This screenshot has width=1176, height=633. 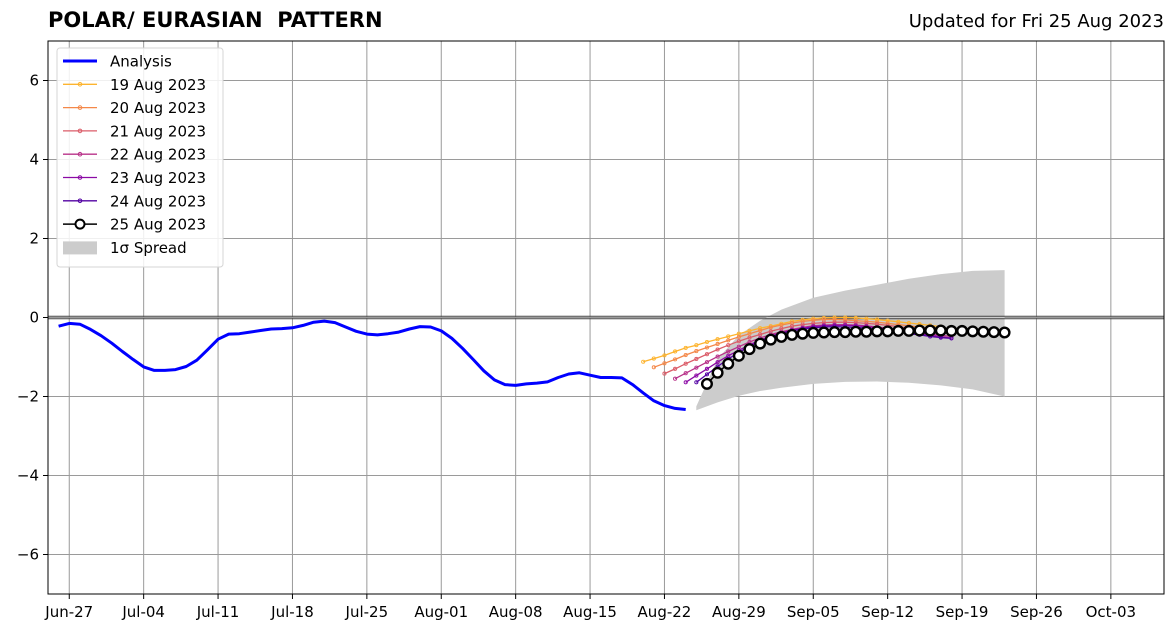 I want to click on legend-label: 22 Aug 2023, so click(x=158, y=155).